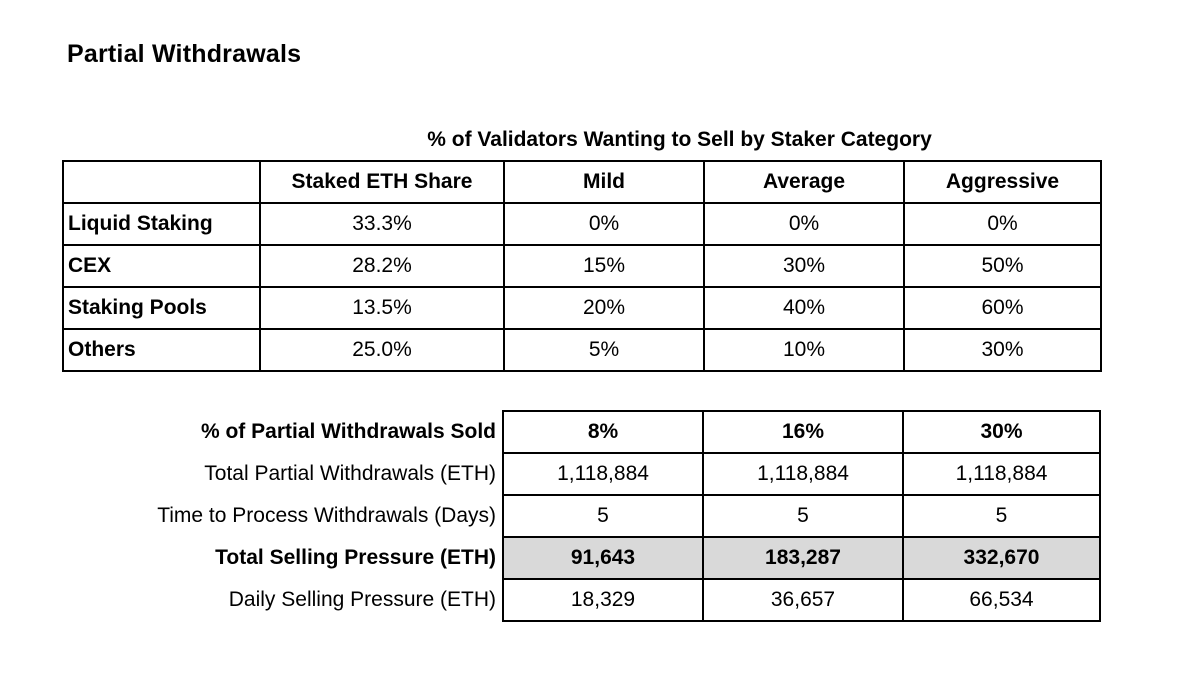  Describe the element at coordinates (382, 266) in the screenshot. I see `cell-value: 28.2%` at that location.